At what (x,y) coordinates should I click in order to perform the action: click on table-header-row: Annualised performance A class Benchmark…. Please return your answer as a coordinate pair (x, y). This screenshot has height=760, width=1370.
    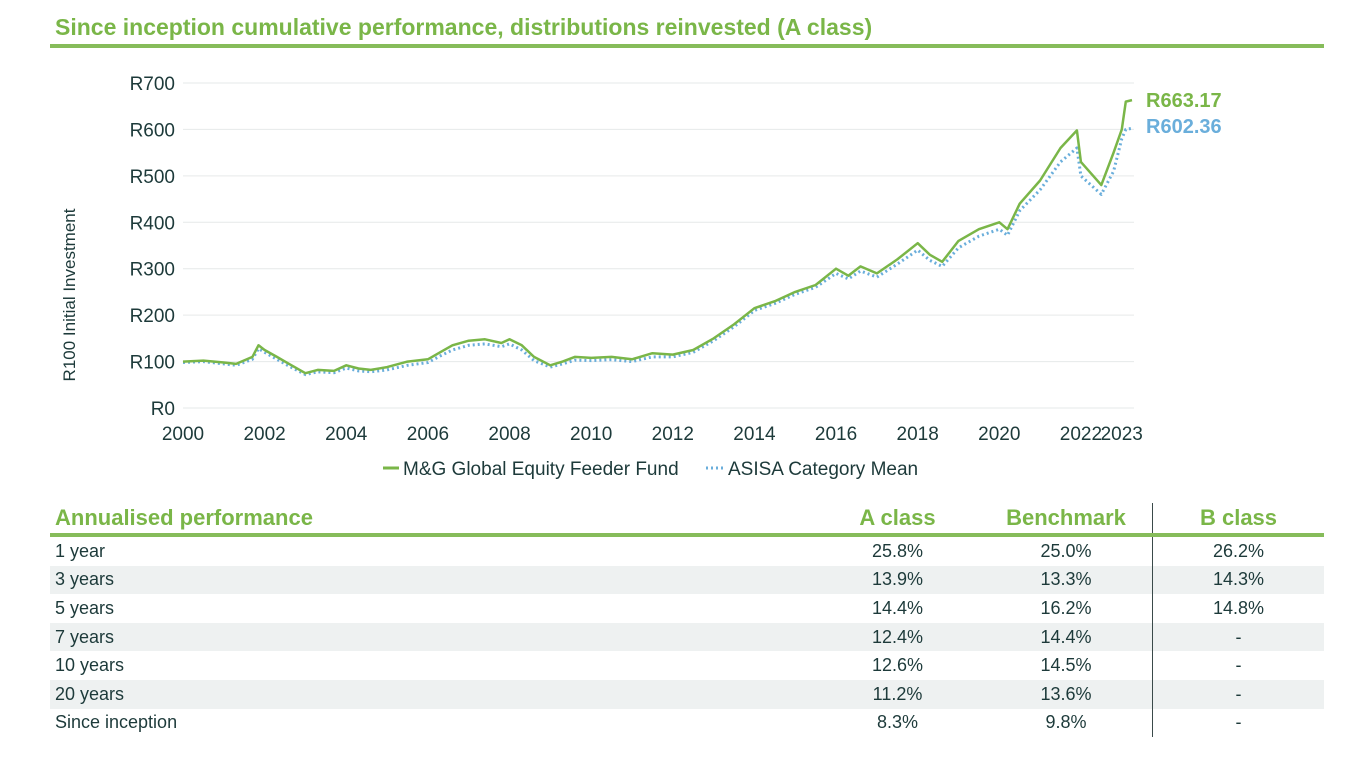
    Looking at the image, I should click on (687, 520).